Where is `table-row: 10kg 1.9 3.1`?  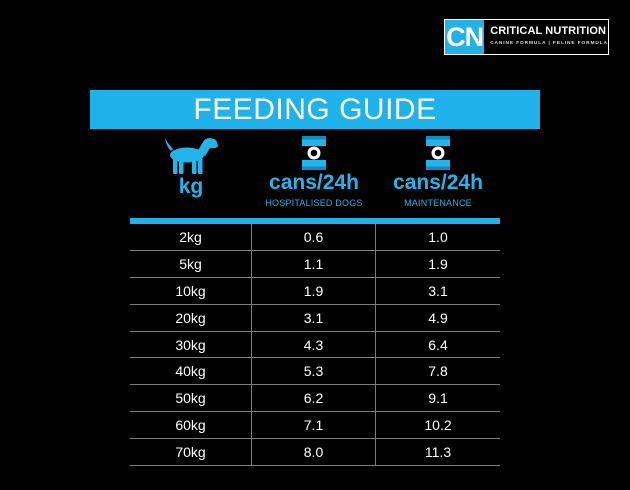
table-row: 10kg 1.9 3.1 is located at coordinates (315, 291).